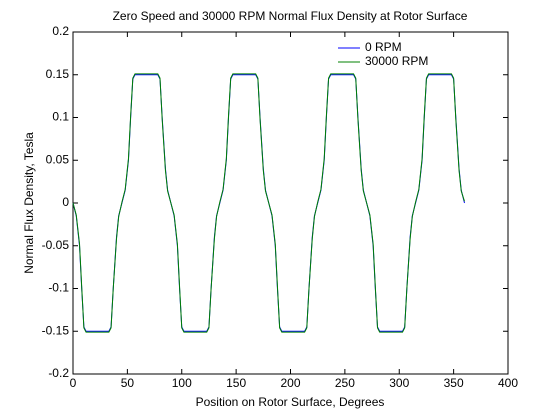 The width and height of the screenshot is (560, 420). Describe the element at coordinates (58, 74) in the screenshot. I see `y-tick-label: 0.15` at that location.